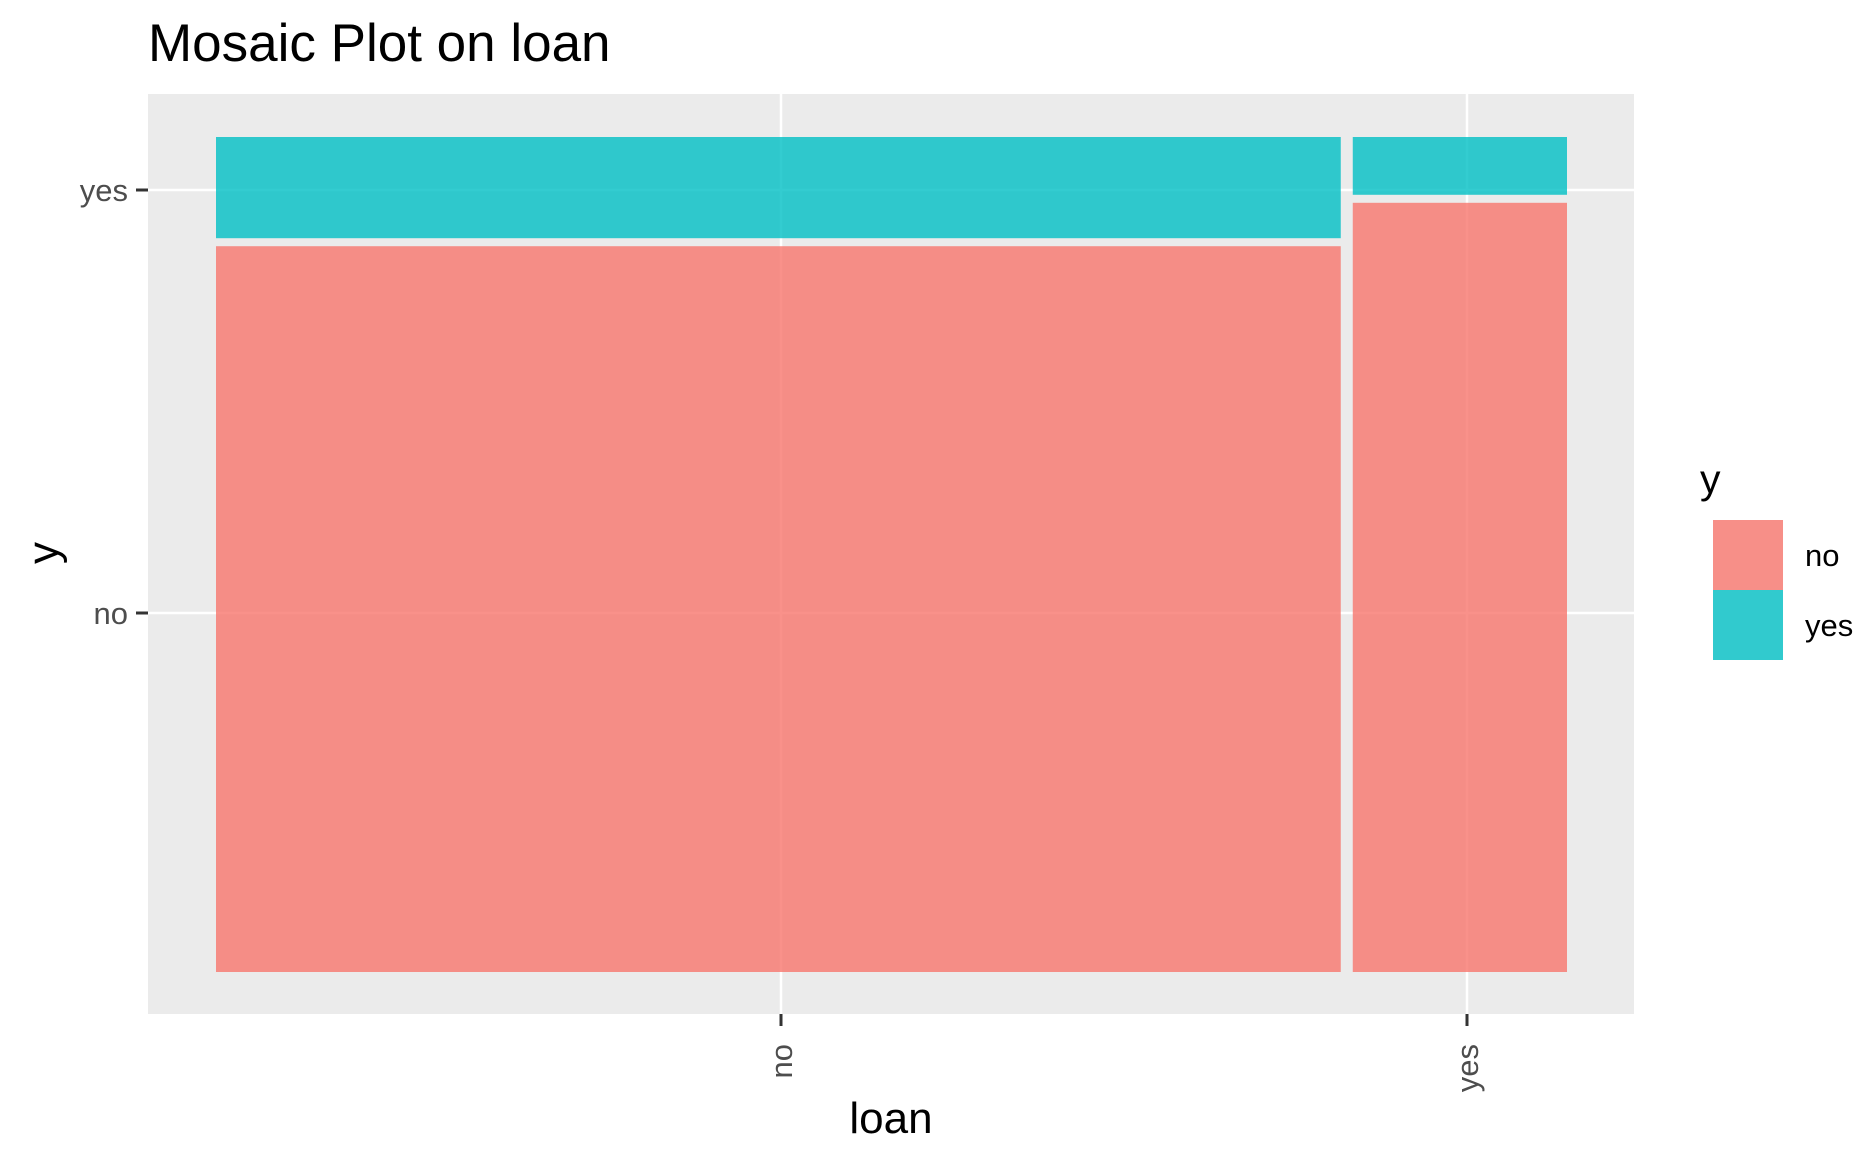  I want to click on y-tick-label: no, so click(111, 613).